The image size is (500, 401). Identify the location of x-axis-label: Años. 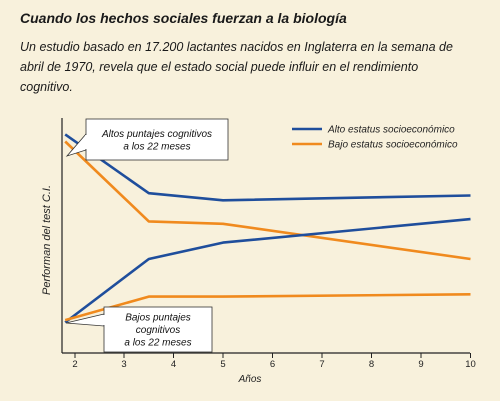
(250, 379).